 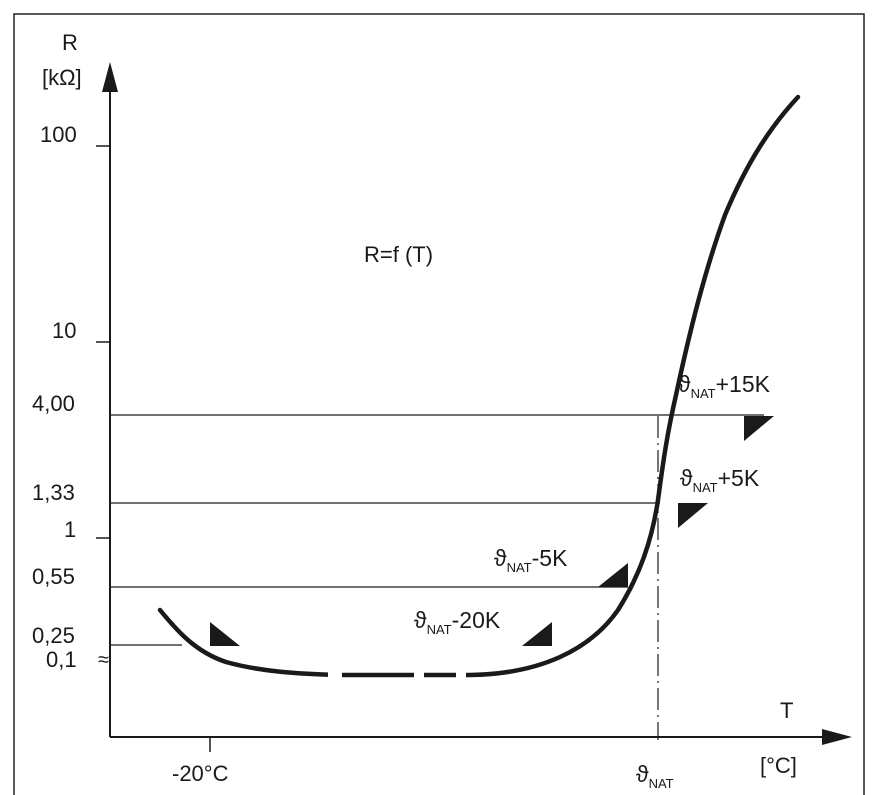 I want to click on y-axis-arrow, so click(x=110, y=77).